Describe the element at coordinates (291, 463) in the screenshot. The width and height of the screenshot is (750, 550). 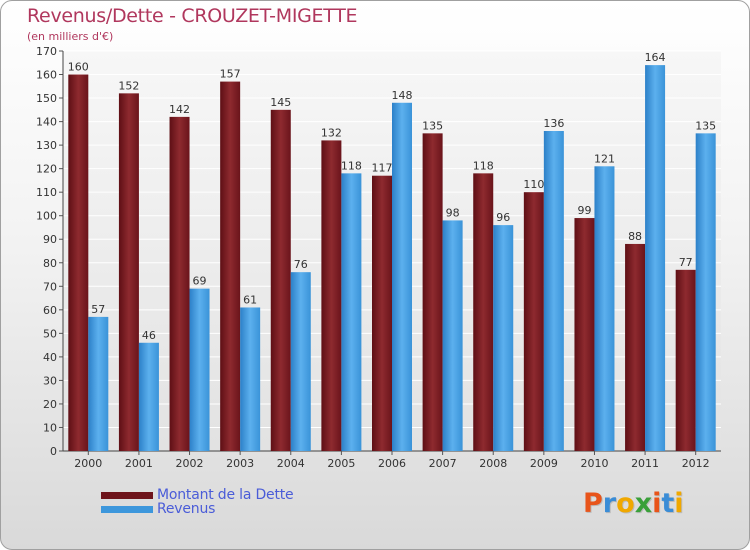
I see `x-tick-label: 2004` at that location.